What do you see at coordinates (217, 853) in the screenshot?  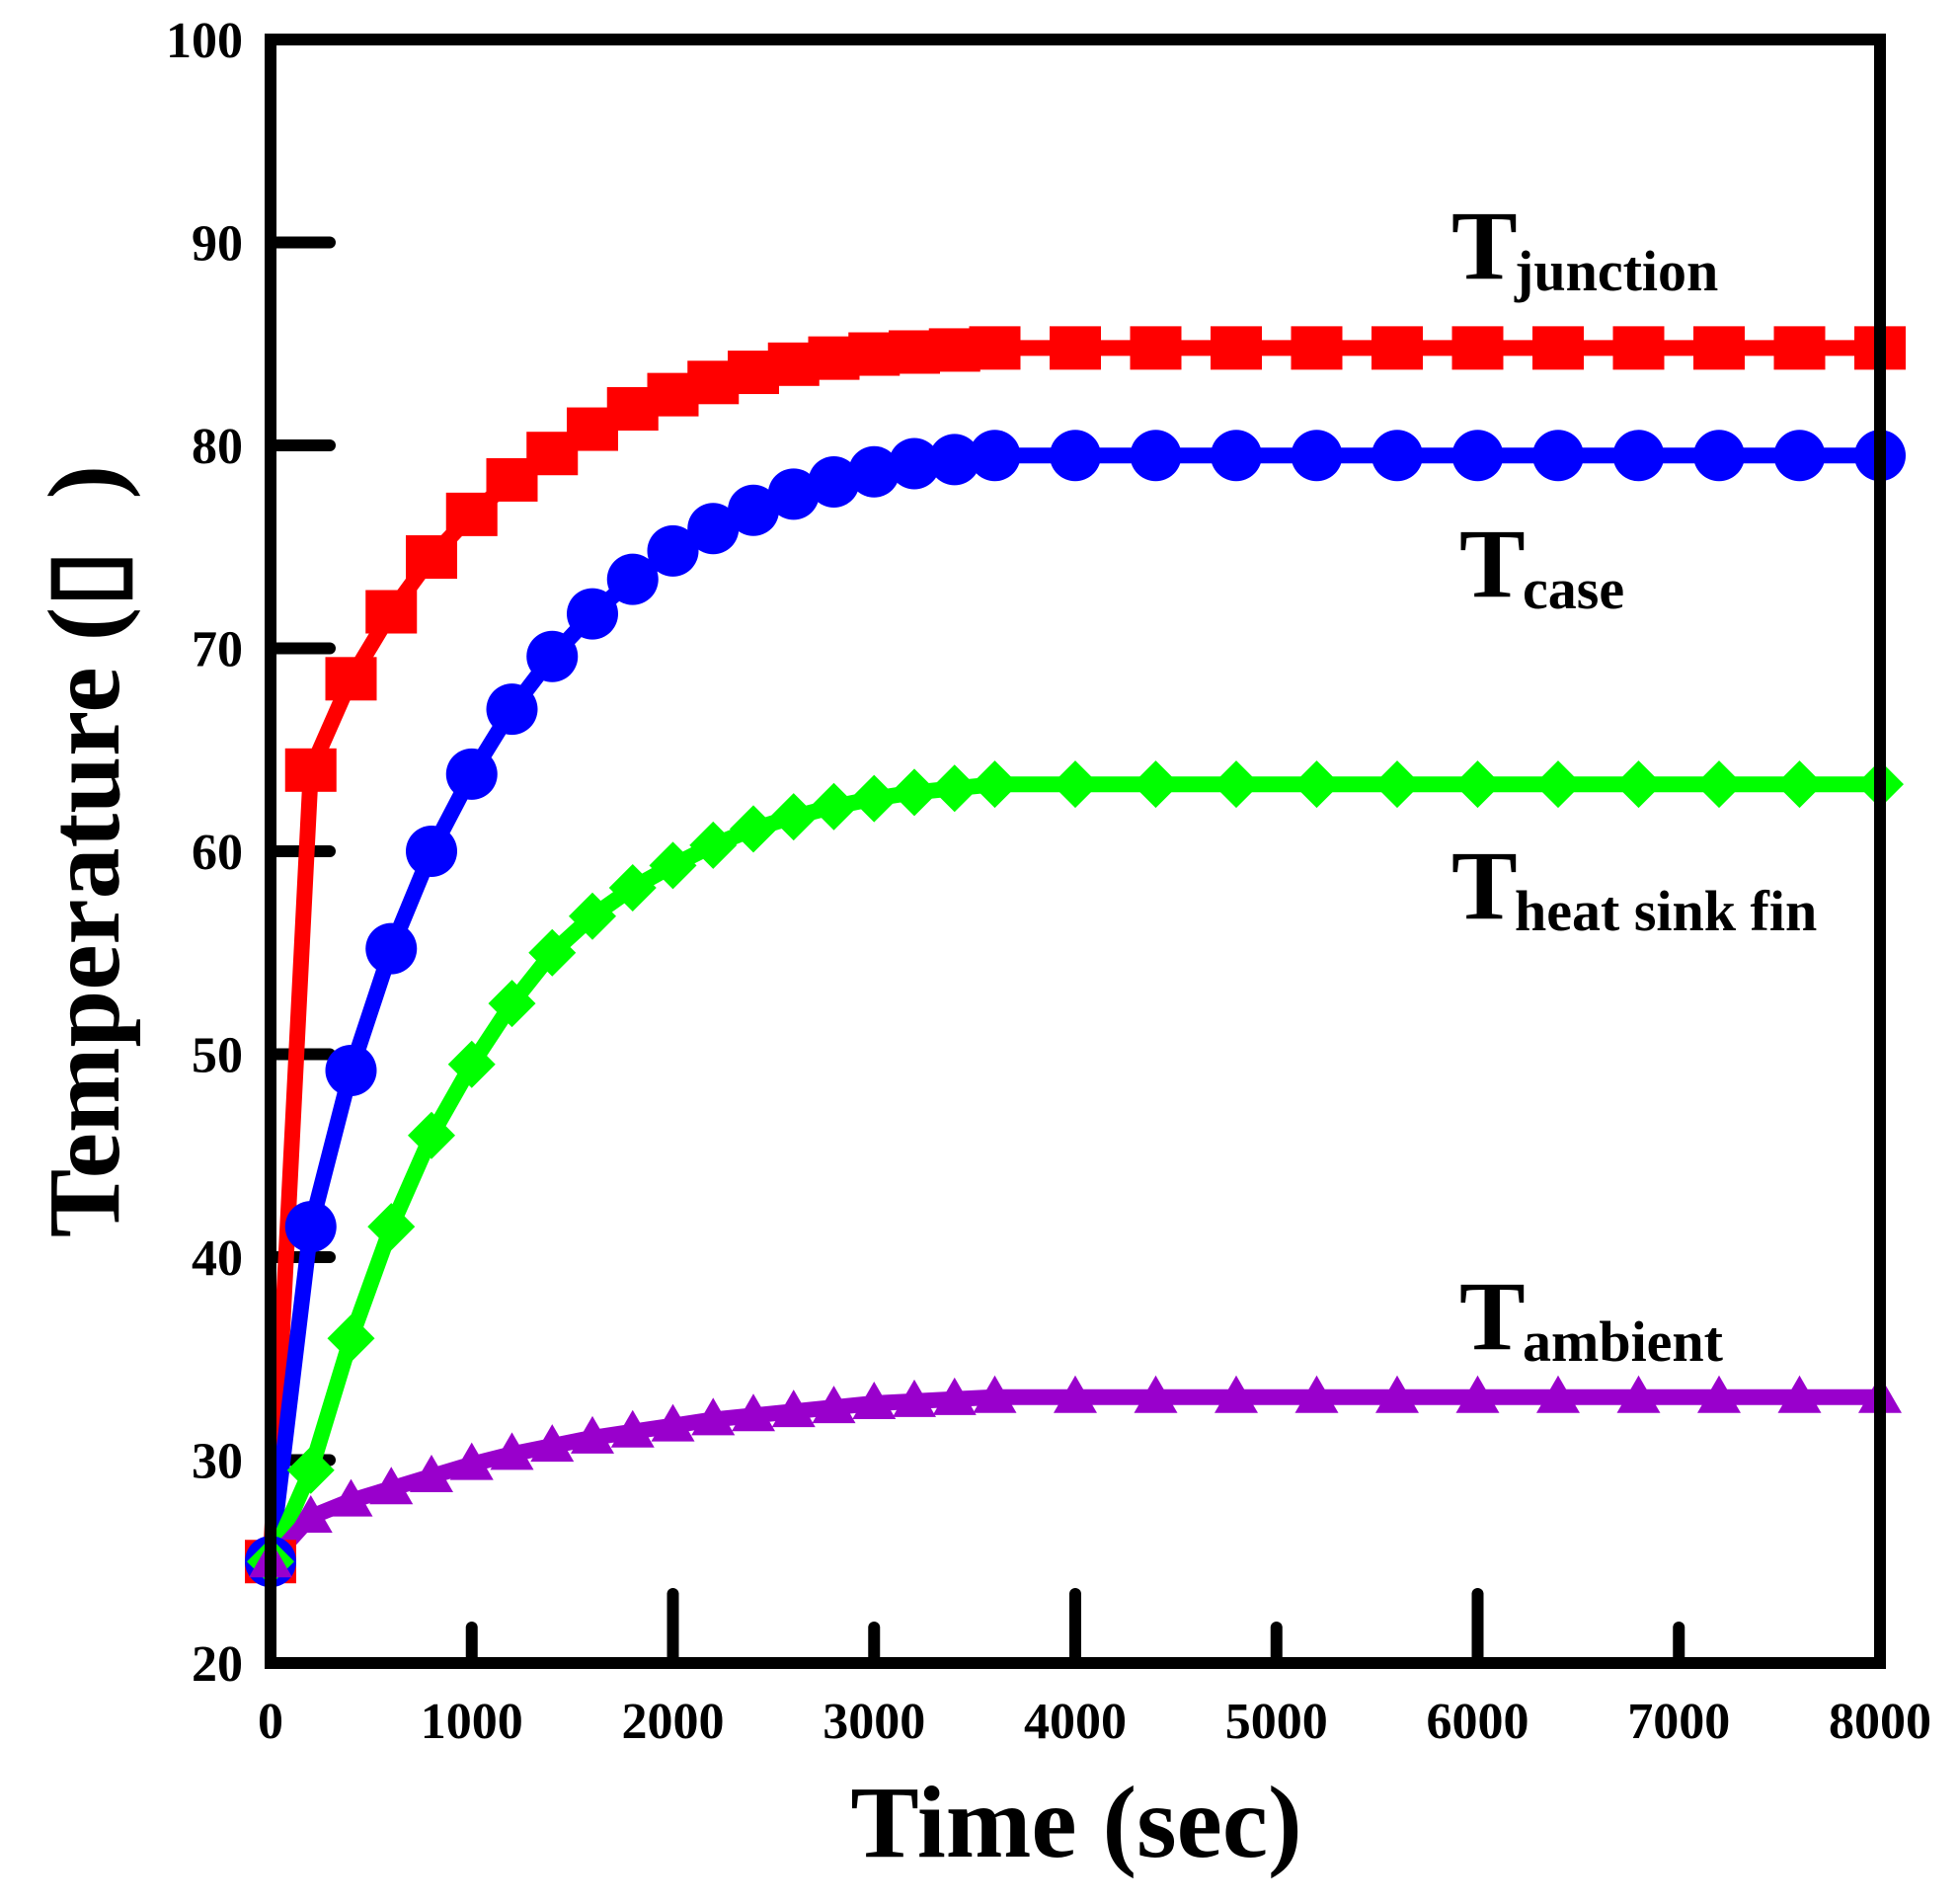 I see `y-tick-label: 60` at bounding box center [217, 853].